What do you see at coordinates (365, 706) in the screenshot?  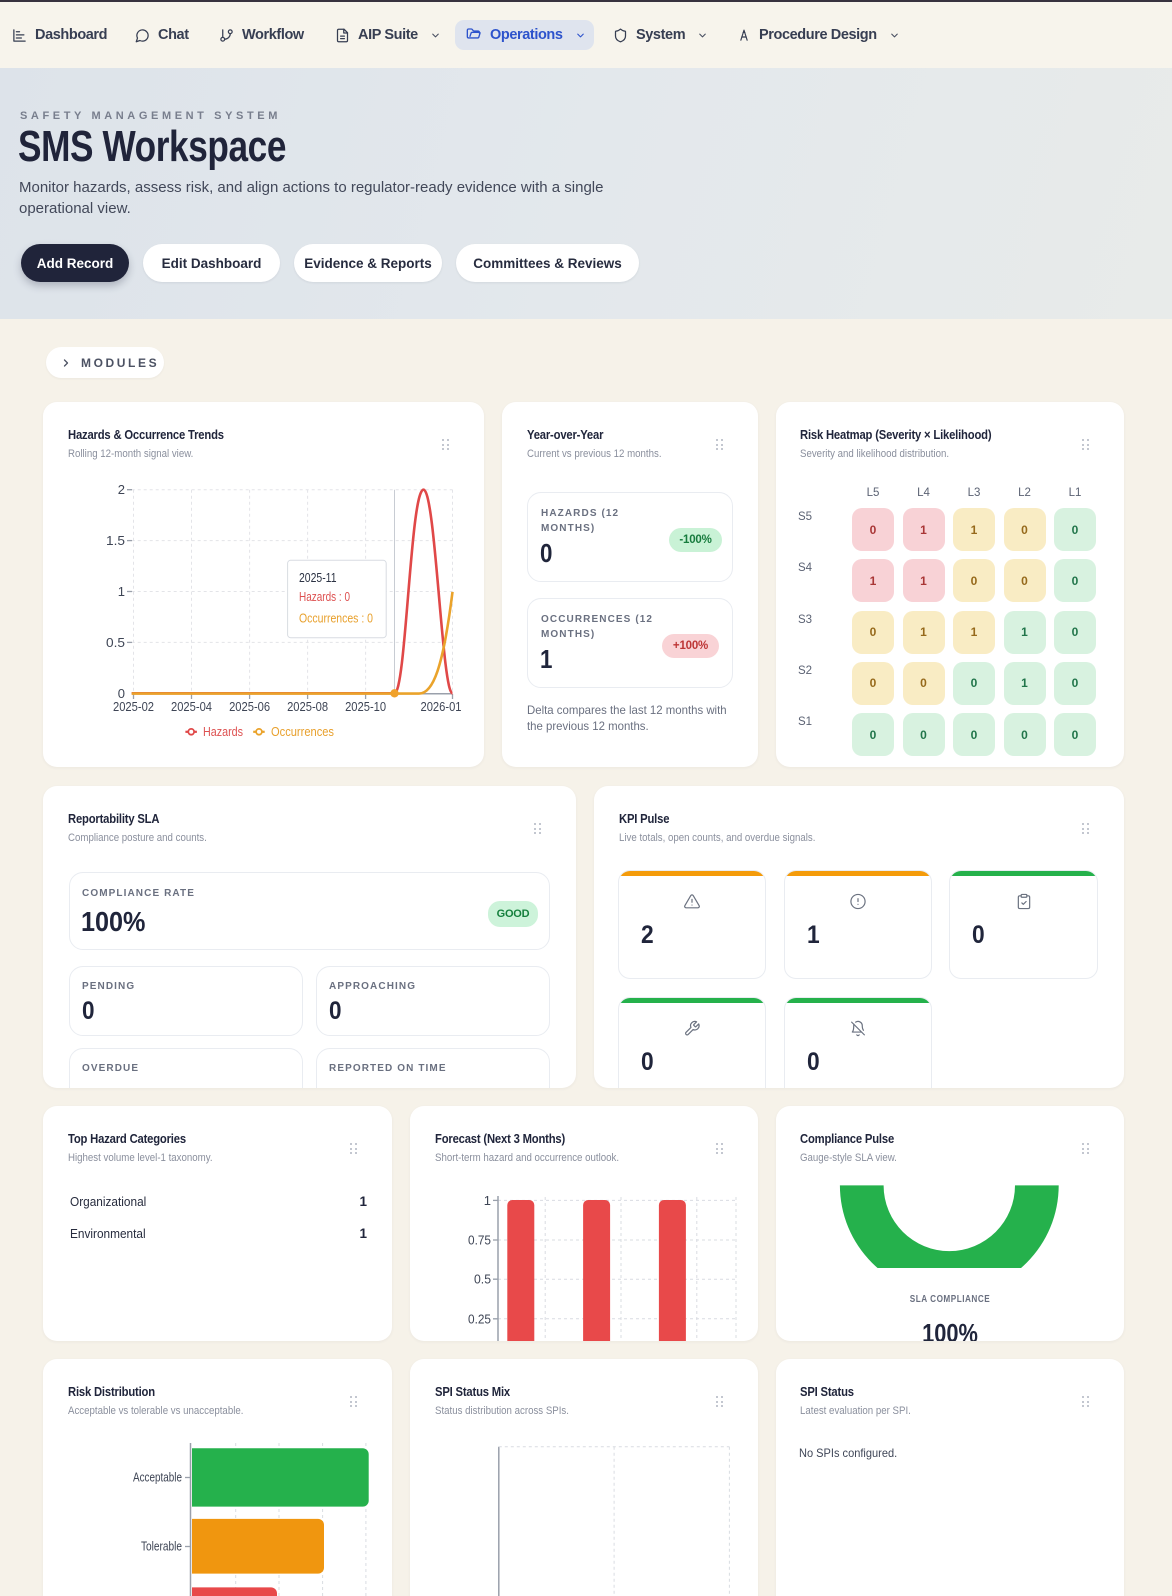 I see `svg-text: 2025-10` at bounding box center [365, 706].